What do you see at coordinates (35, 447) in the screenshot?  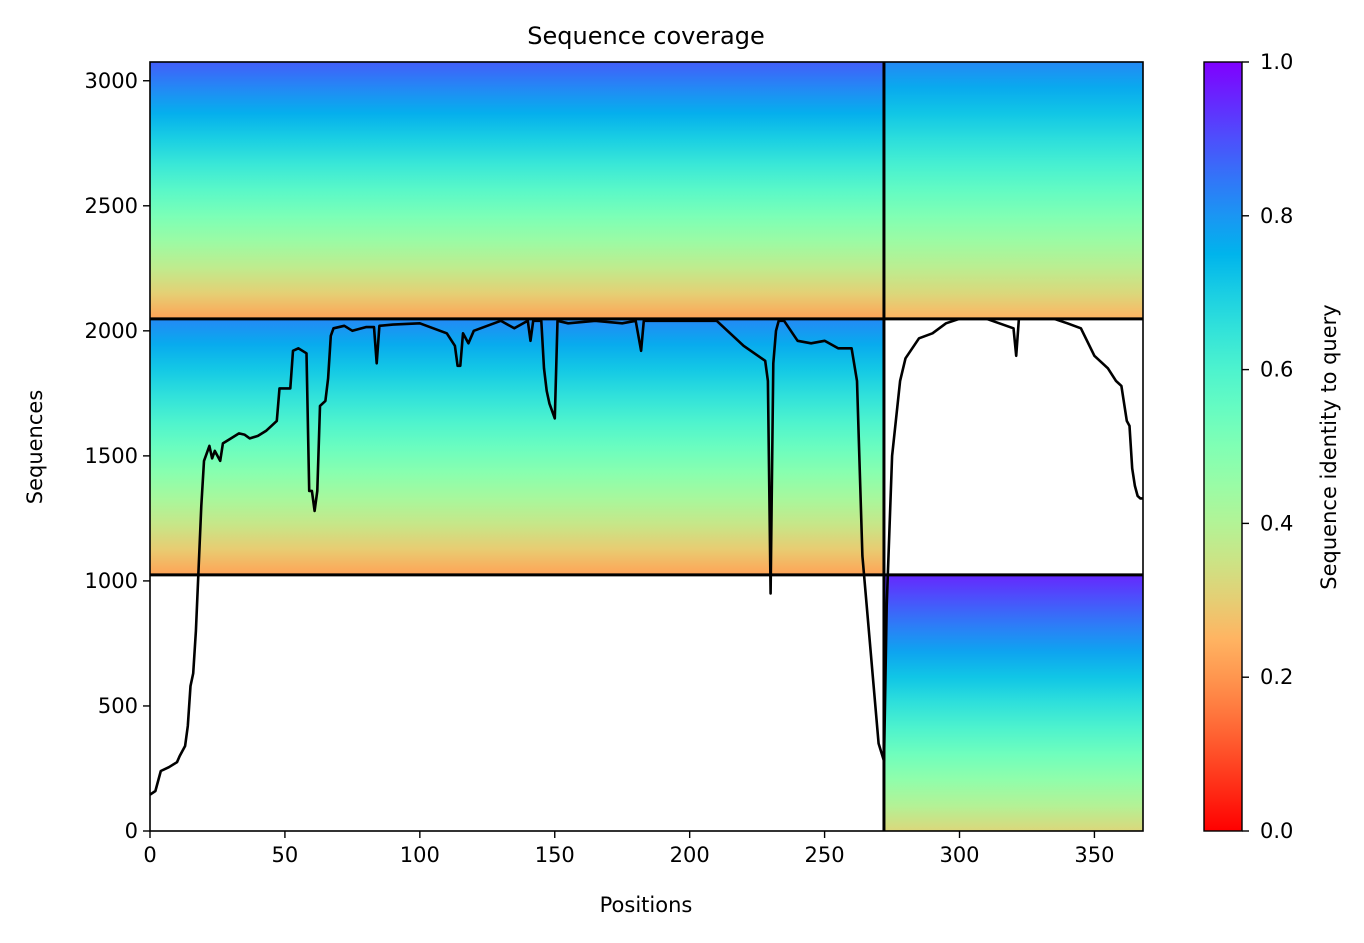 I see `y-axis-label: Sequences` at bounding box center [35, 447].